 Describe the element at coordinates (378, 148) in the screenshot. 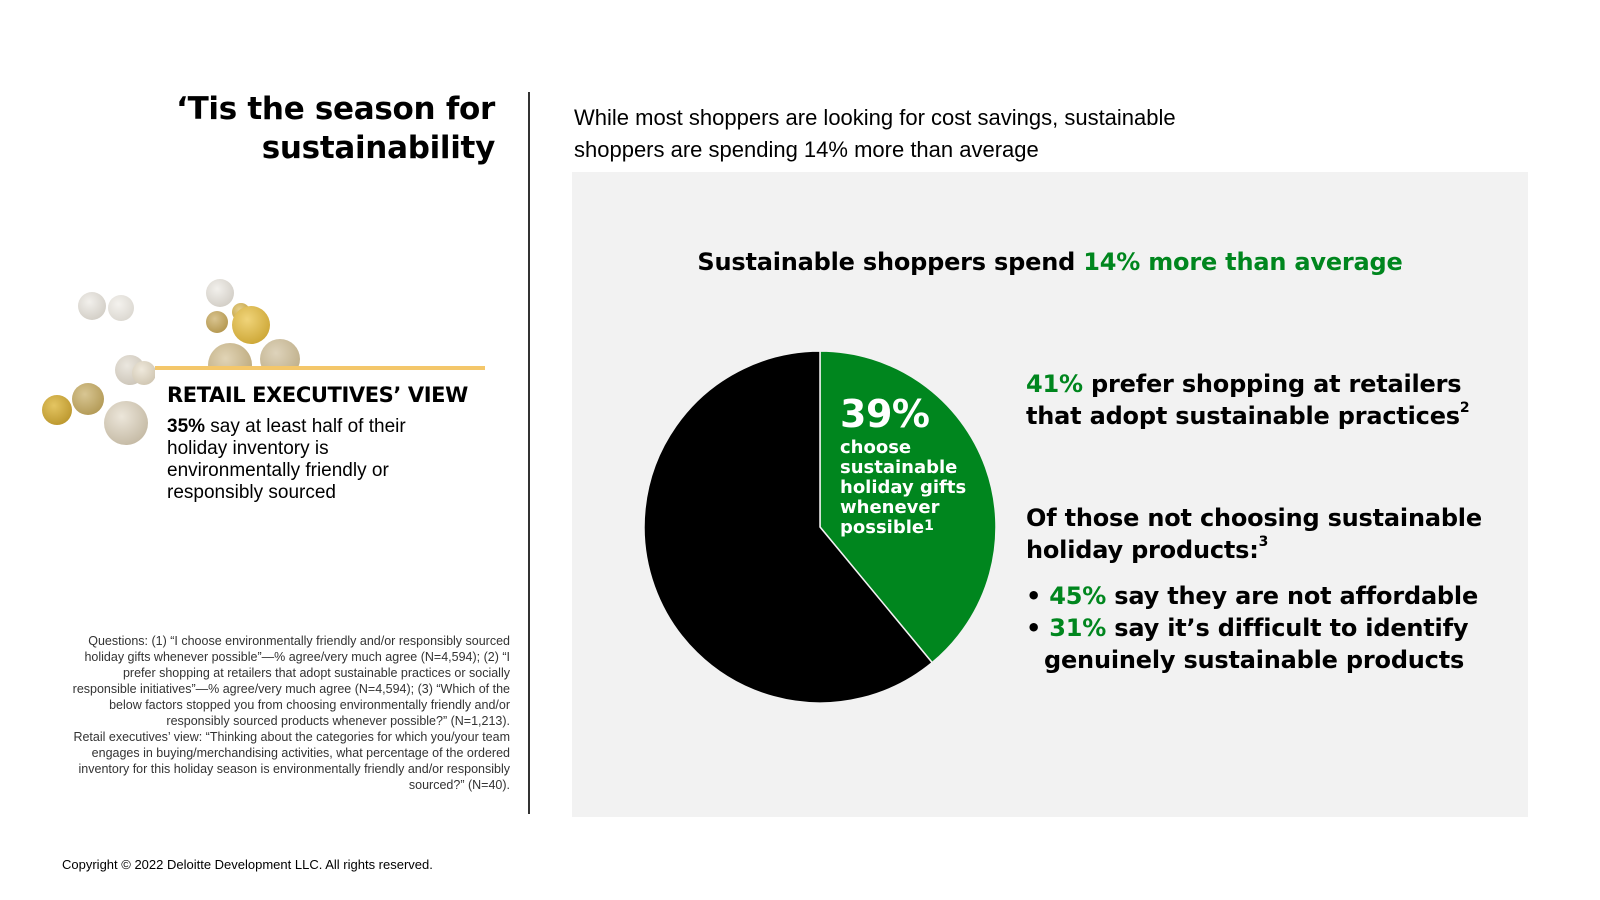

I see `page-title-line-2: sustainability` at that location.